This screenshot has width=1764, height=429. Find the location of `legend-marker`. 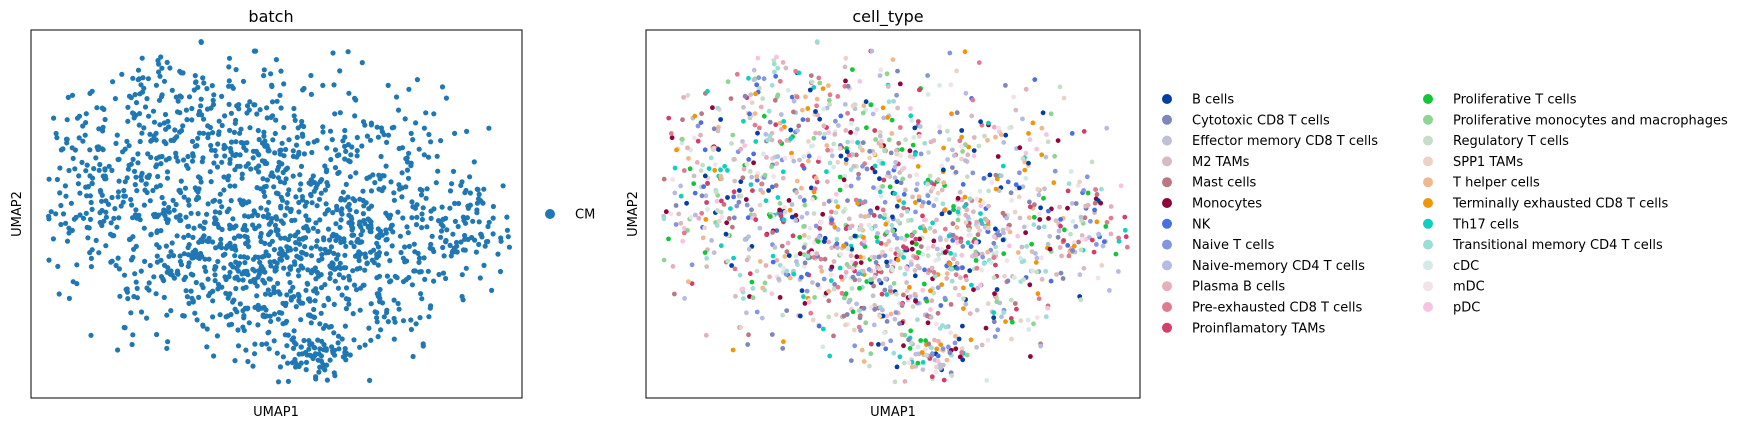

legend-marker is located at coordinates (1428, 99).